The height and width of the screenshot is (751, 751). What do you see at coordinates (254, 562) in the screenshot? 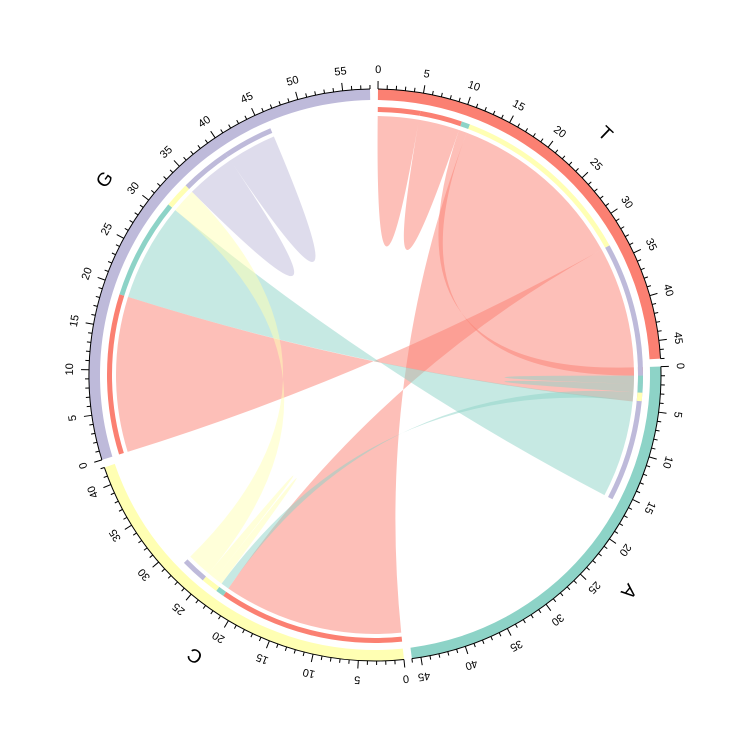
I see `sector-track-c` at bounding box center [254, 562].